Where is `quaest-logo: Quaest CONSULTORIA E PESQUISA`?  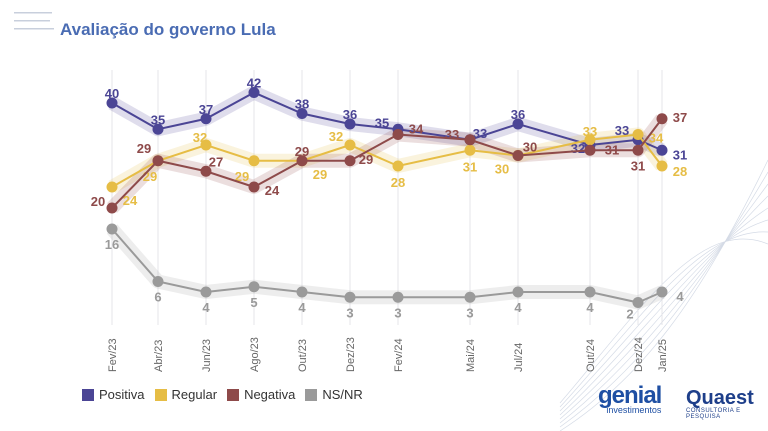
quaest-logo: Quaest CONSULTORIA E PESQUISA is located at coordinates (727, 404).